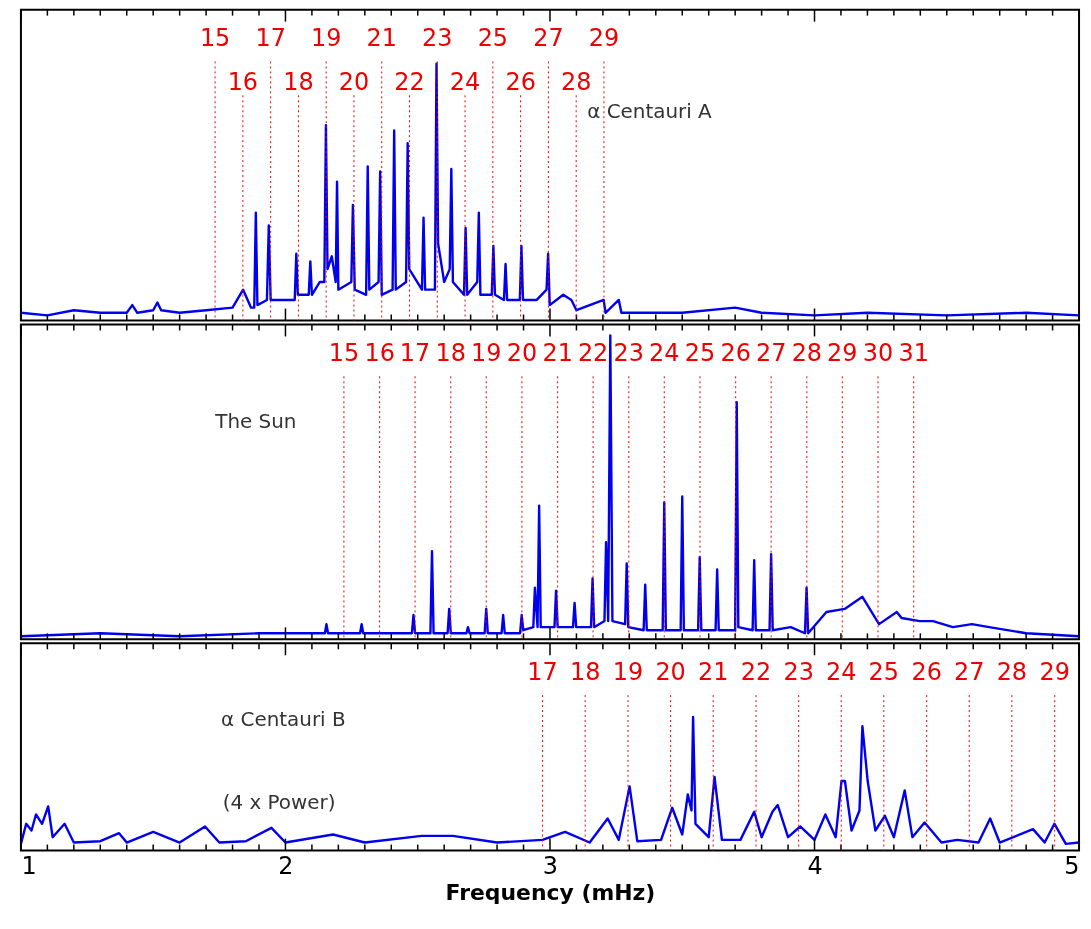 The image size is (1091, 929). What do you see at coordinates (842, 353) in the screenshot?
I see `annotation: 29` at bounding box center [842, 353].